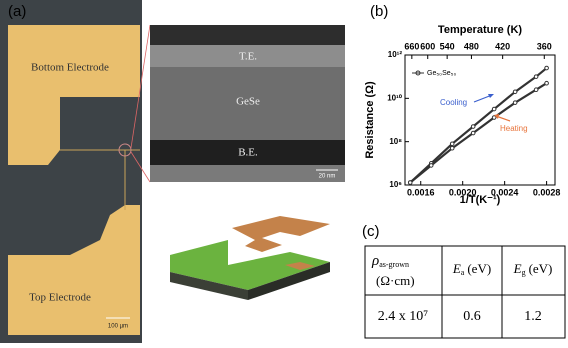 The image size is (568, 348). What do you see at coordinates (480, 30) in the screenshot?
I see `x2-axis-label: Temperature (K)` at bounding box center [480, 30].